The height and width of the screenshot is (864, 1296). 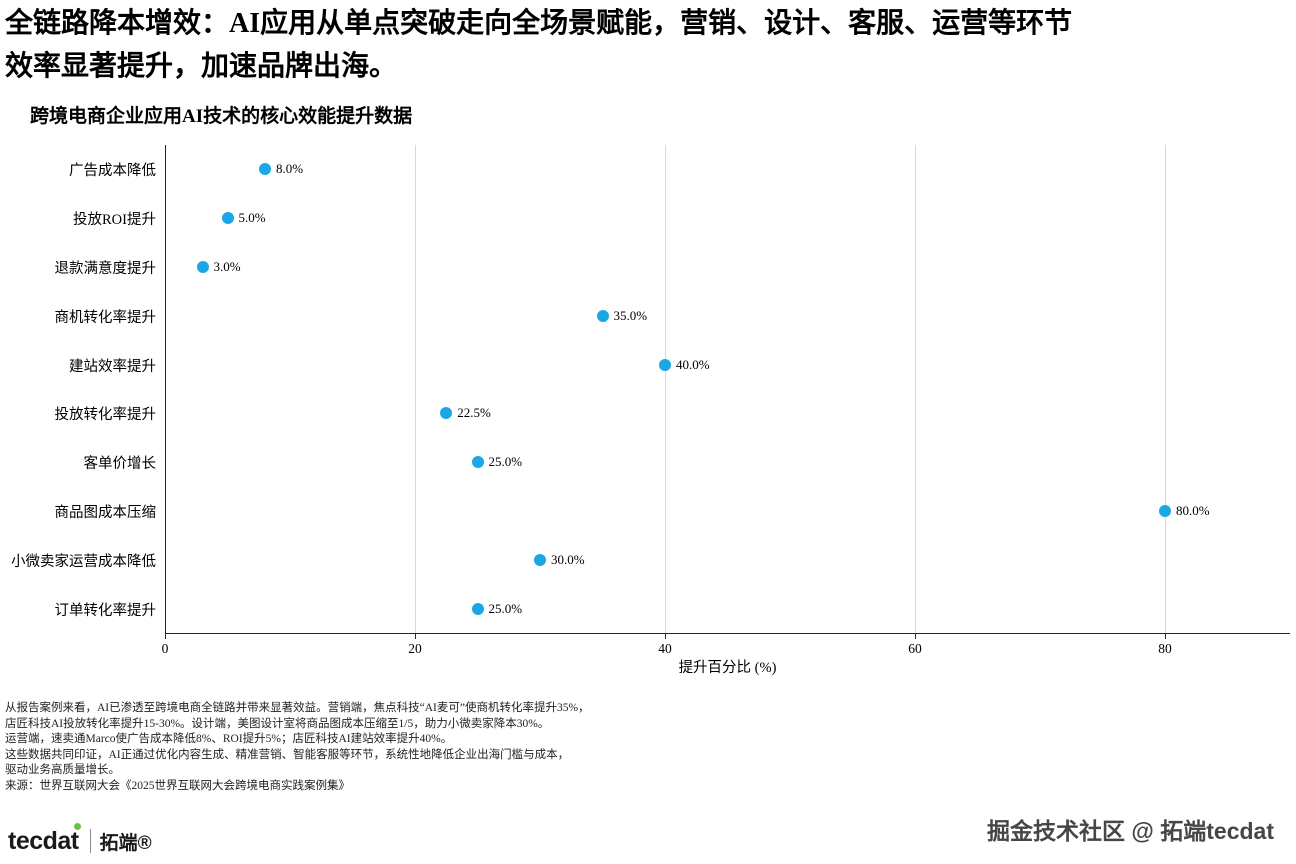 What do you see at coordinates (105, 317) in the screenshot?
I see `y-axis-label: 商机转化率提升` at bounding box center [105, 317].